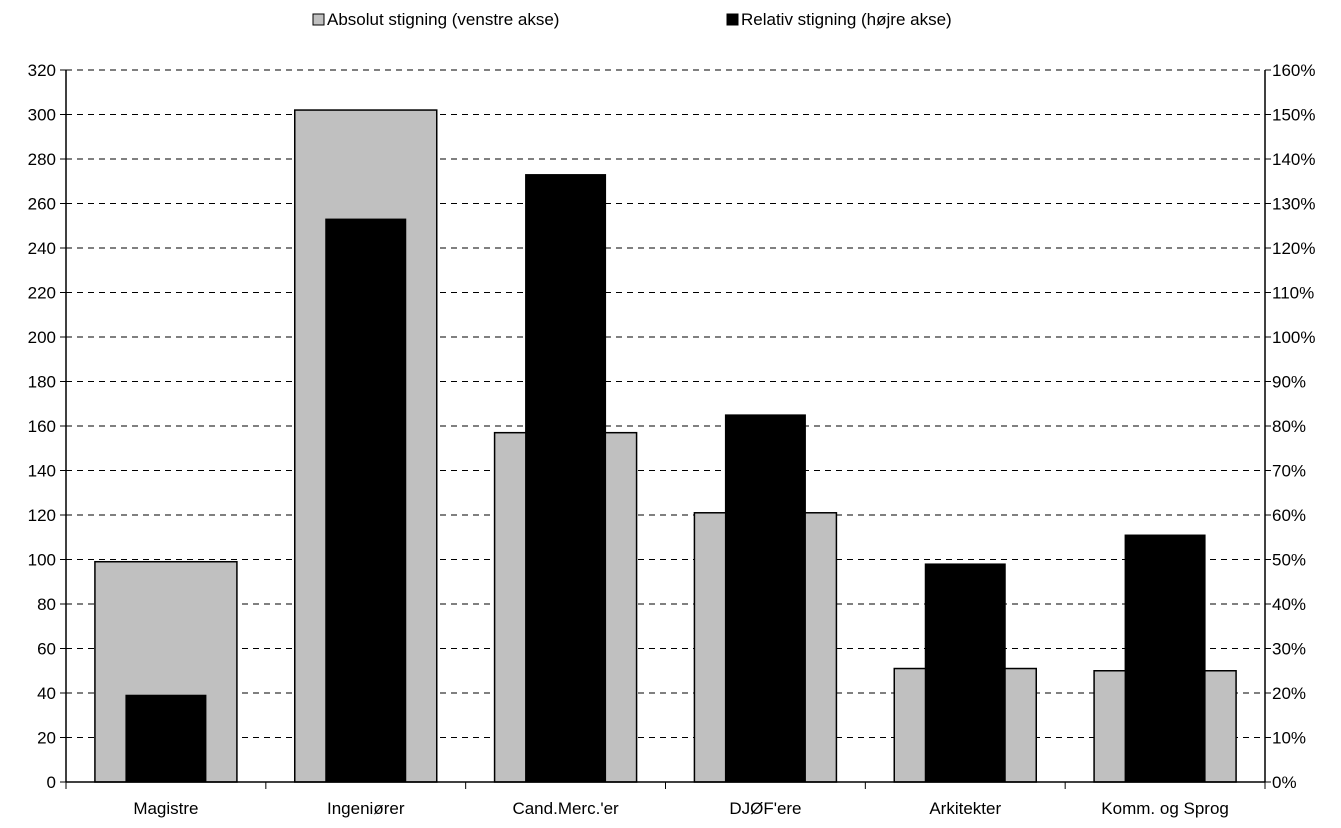 The image size is (1341, 828). I want to click on left-tick-label: 140, so click(42, 471).